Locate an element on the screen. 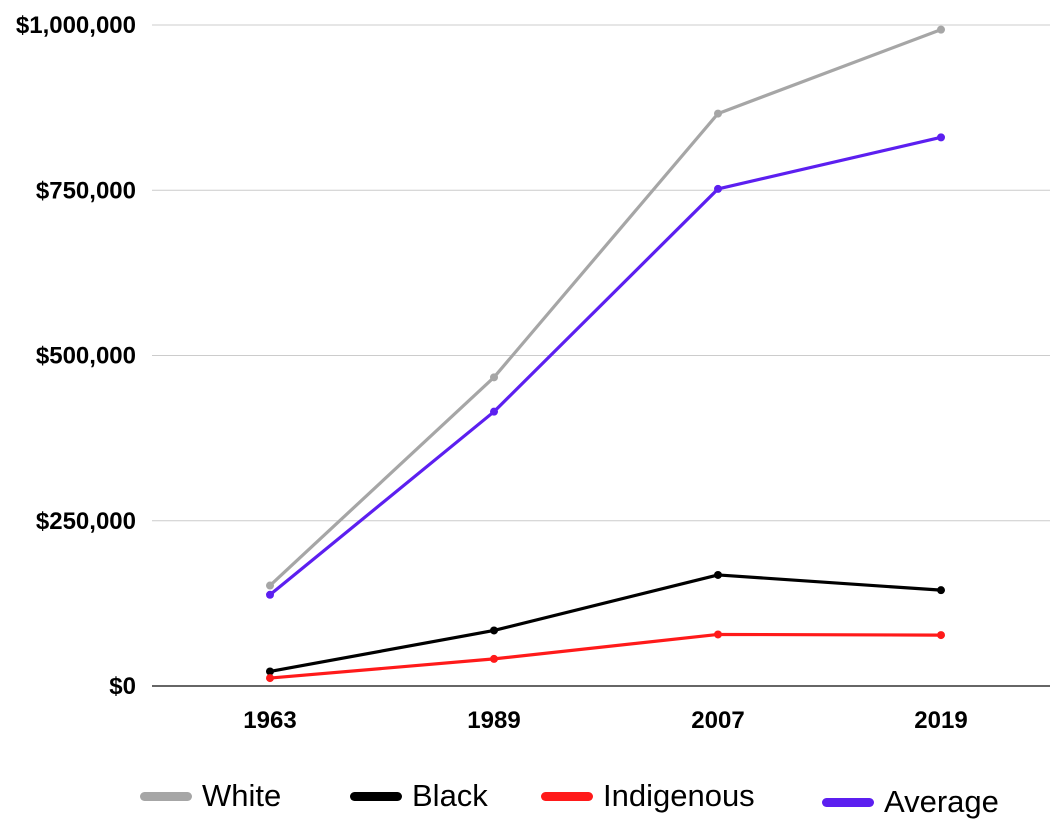 This screenshot has width=1050, height=826. data-point-white-1963 is located at coordinates (270, 585).